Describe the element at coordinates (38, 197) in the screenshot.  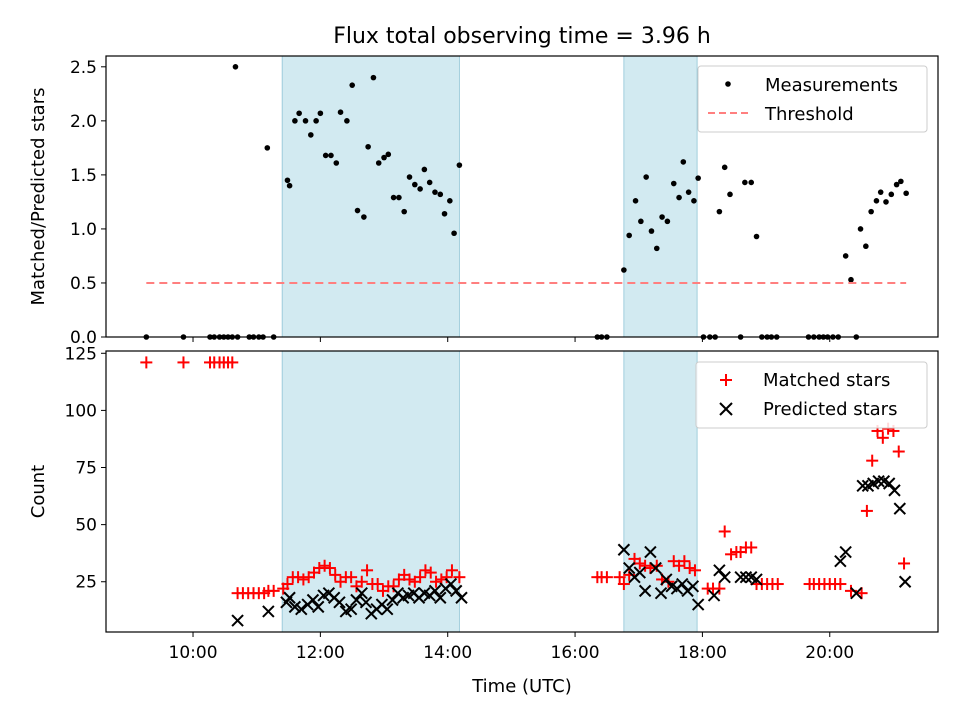
I see `y-axis-label: Matched/Predicted stars` at that location.